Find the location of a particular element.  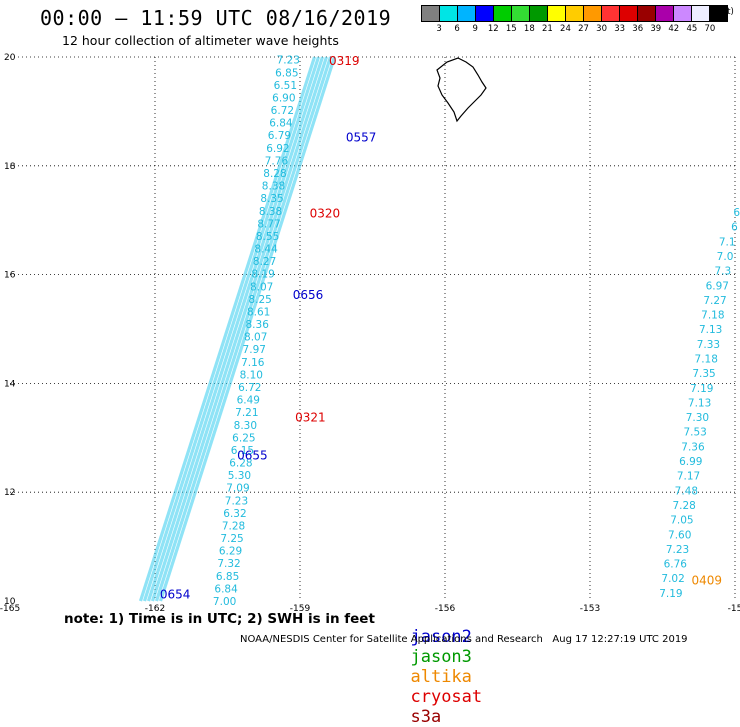

swh-value: 8.27 is located at coordinates (264, 262).